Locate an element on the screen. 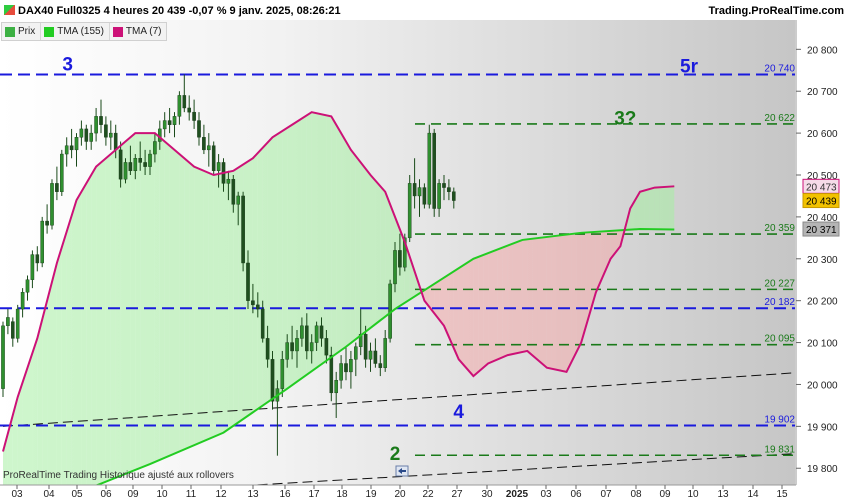 This screenshot has height=500, width=850. legend-label-tma155: TMA (155) is located at coordinates (80, 31).